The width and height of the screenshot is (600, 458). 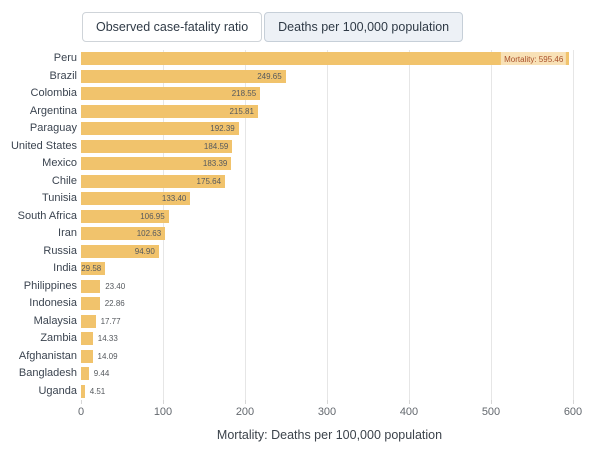 What do you see at coordinates (87, 356) in the screenshot?
I see `bar-afghanistan` at bounding box center [87, 356].